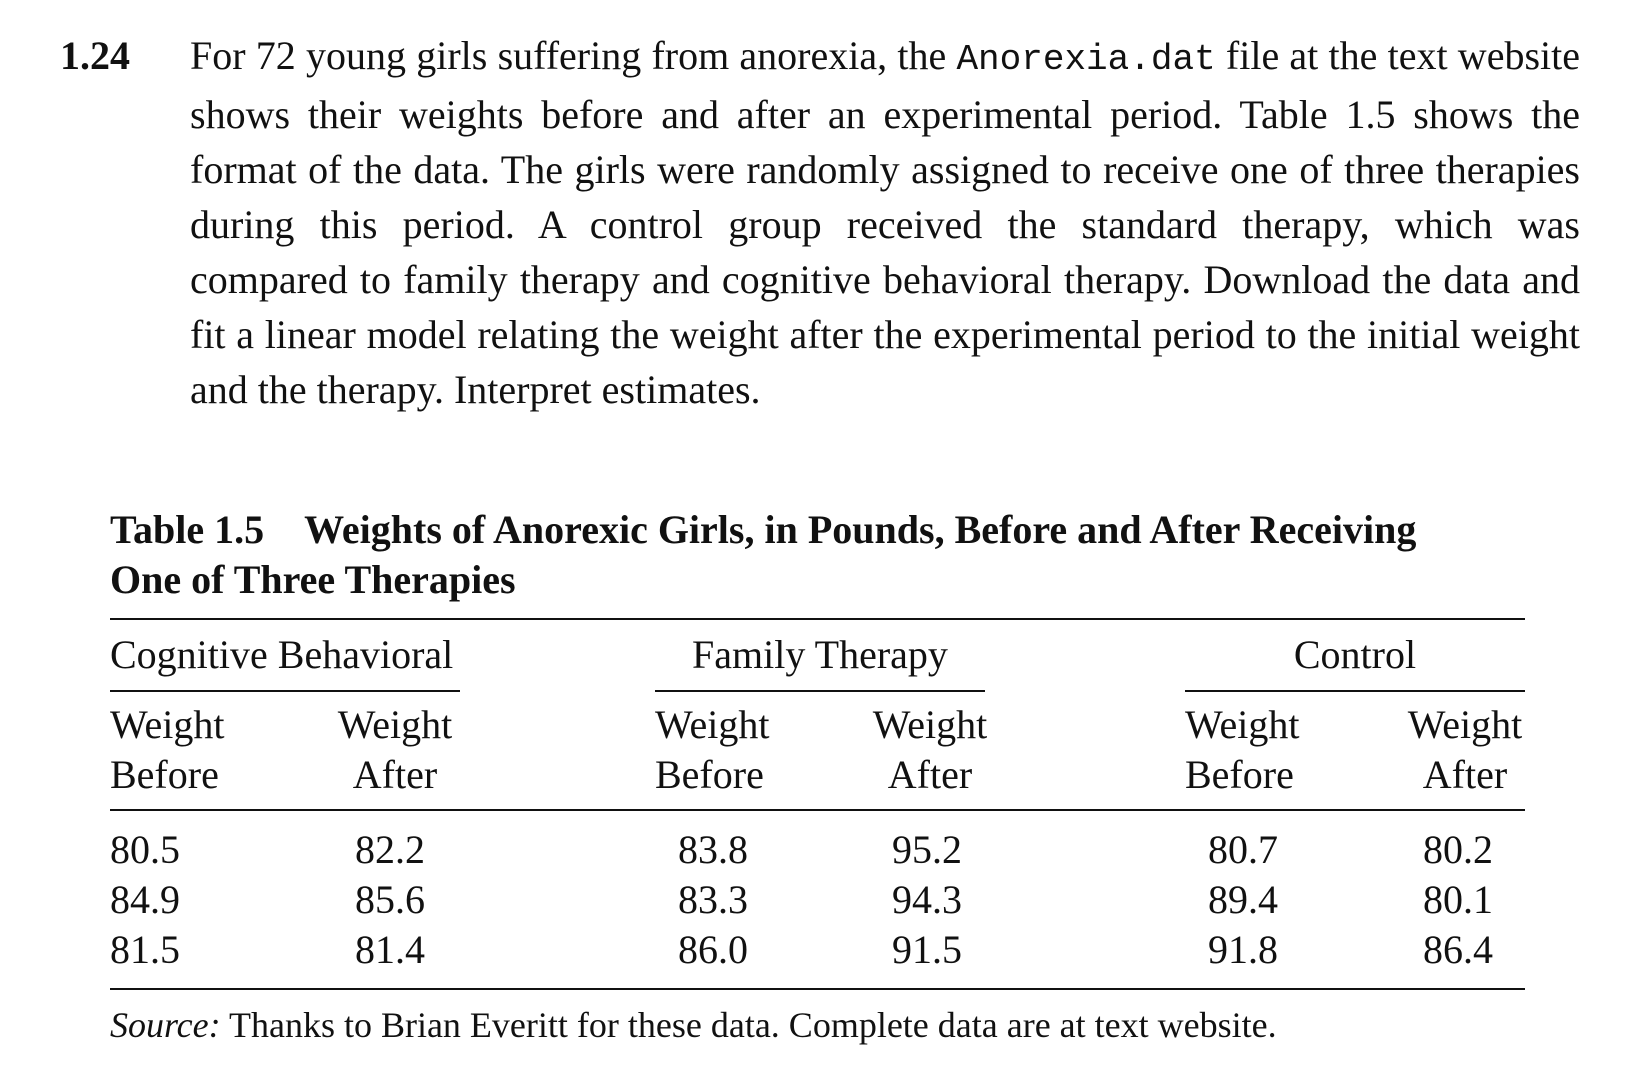 This screenshot has height=1074, width=1628. Describe the element at coordinates (1355, 691) in the screenshot. I see `group-rule-control` at that location.